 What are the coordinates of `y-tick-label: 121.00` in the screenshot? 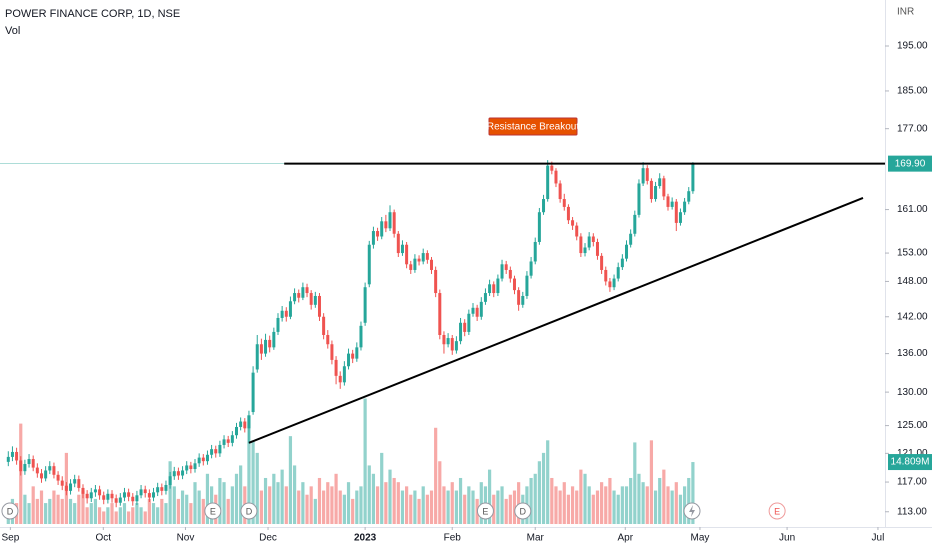 It's located at (912, 453).